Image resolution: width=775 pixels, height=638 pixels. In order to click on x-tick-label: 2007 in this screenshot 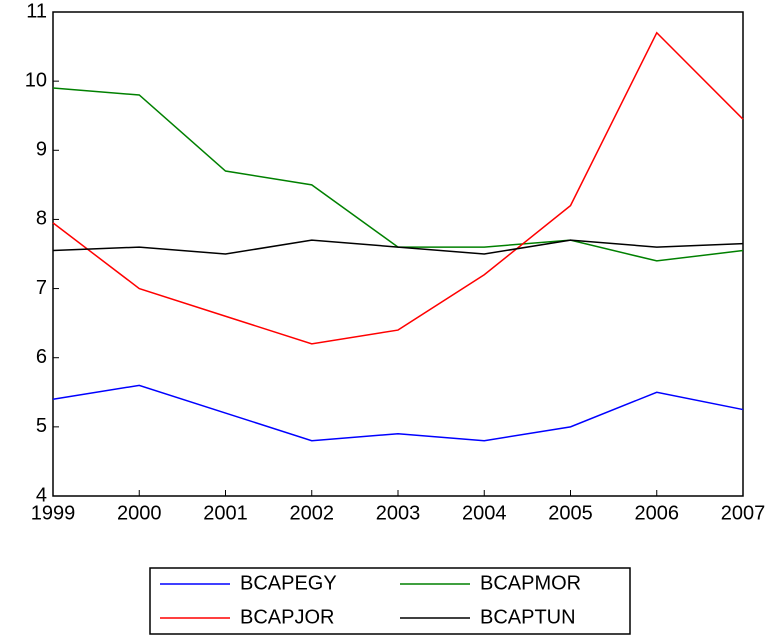, I will do `click(743, 513)`.